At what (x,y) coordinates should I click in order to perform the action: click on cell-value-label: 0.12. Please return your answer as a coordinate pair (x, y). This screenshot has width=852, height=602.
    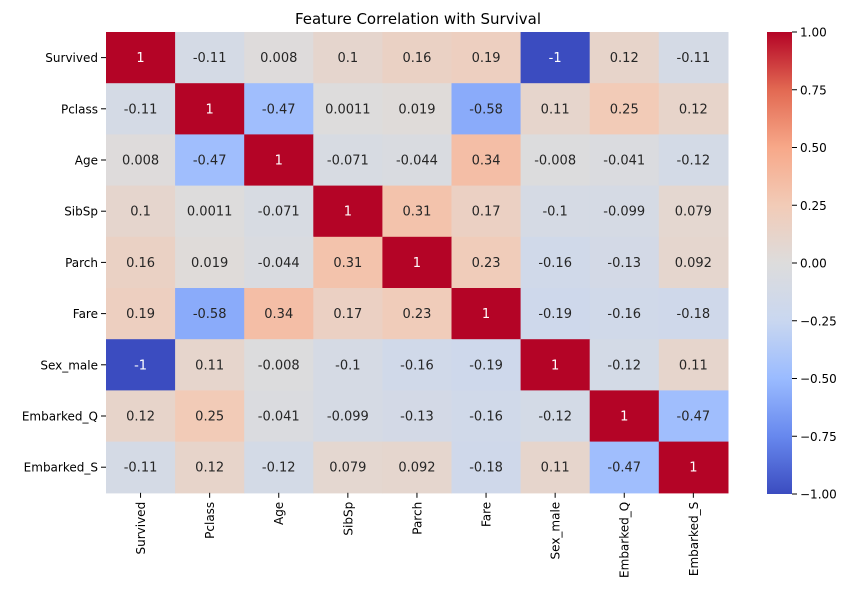
    Looking at the image, I should click on (624, 58).